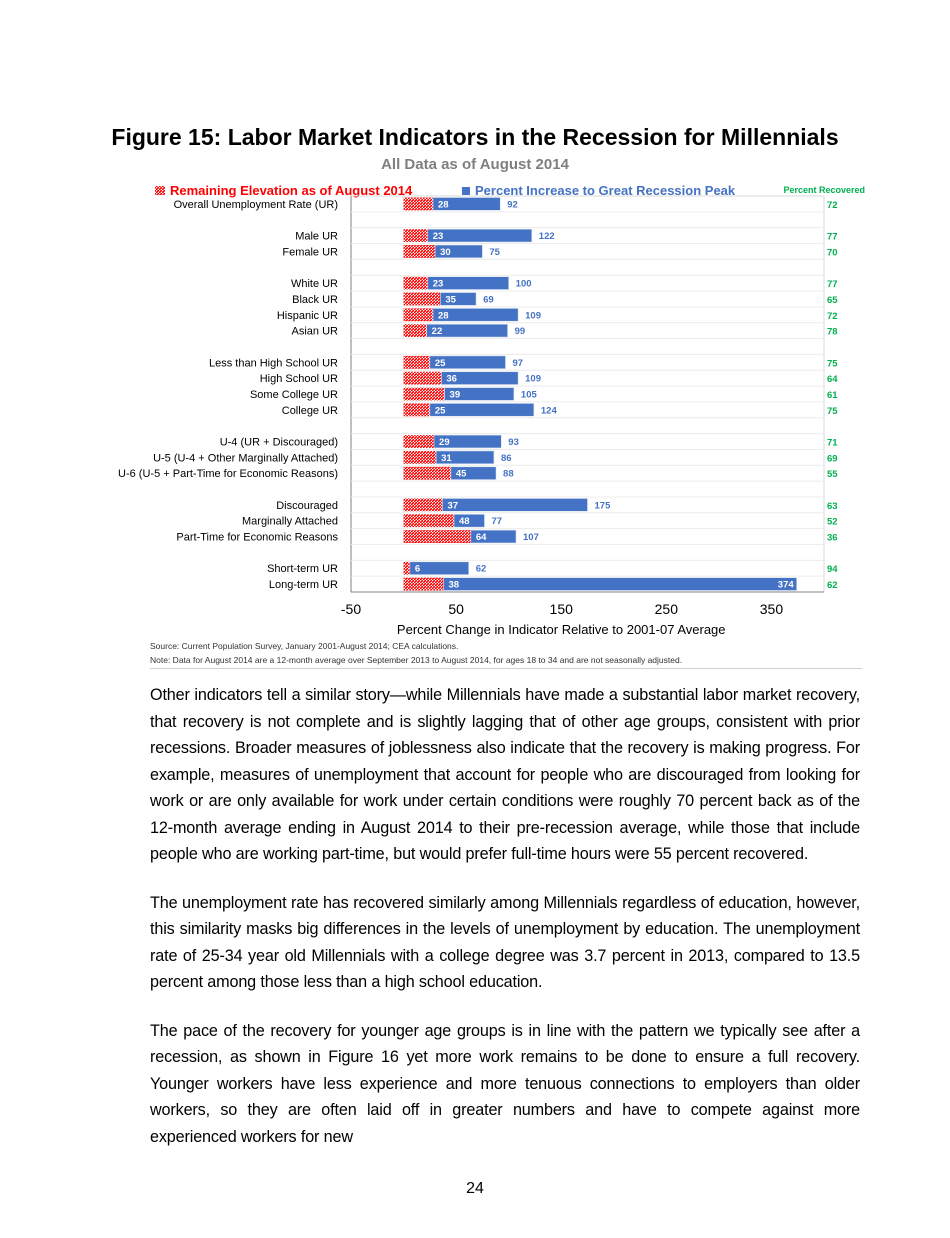 The width and height of the screenshot is (950, 1238). Describe the element at coordinates (605, 190) in the screenshot. I see `legend-label-peak: Percent Increase to Great Recession Peak` at that location.